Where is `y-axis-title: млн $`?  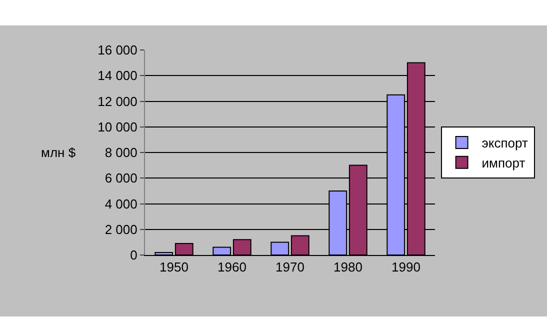 y-axis-title: млн $ is located at coordinates (58, 152).